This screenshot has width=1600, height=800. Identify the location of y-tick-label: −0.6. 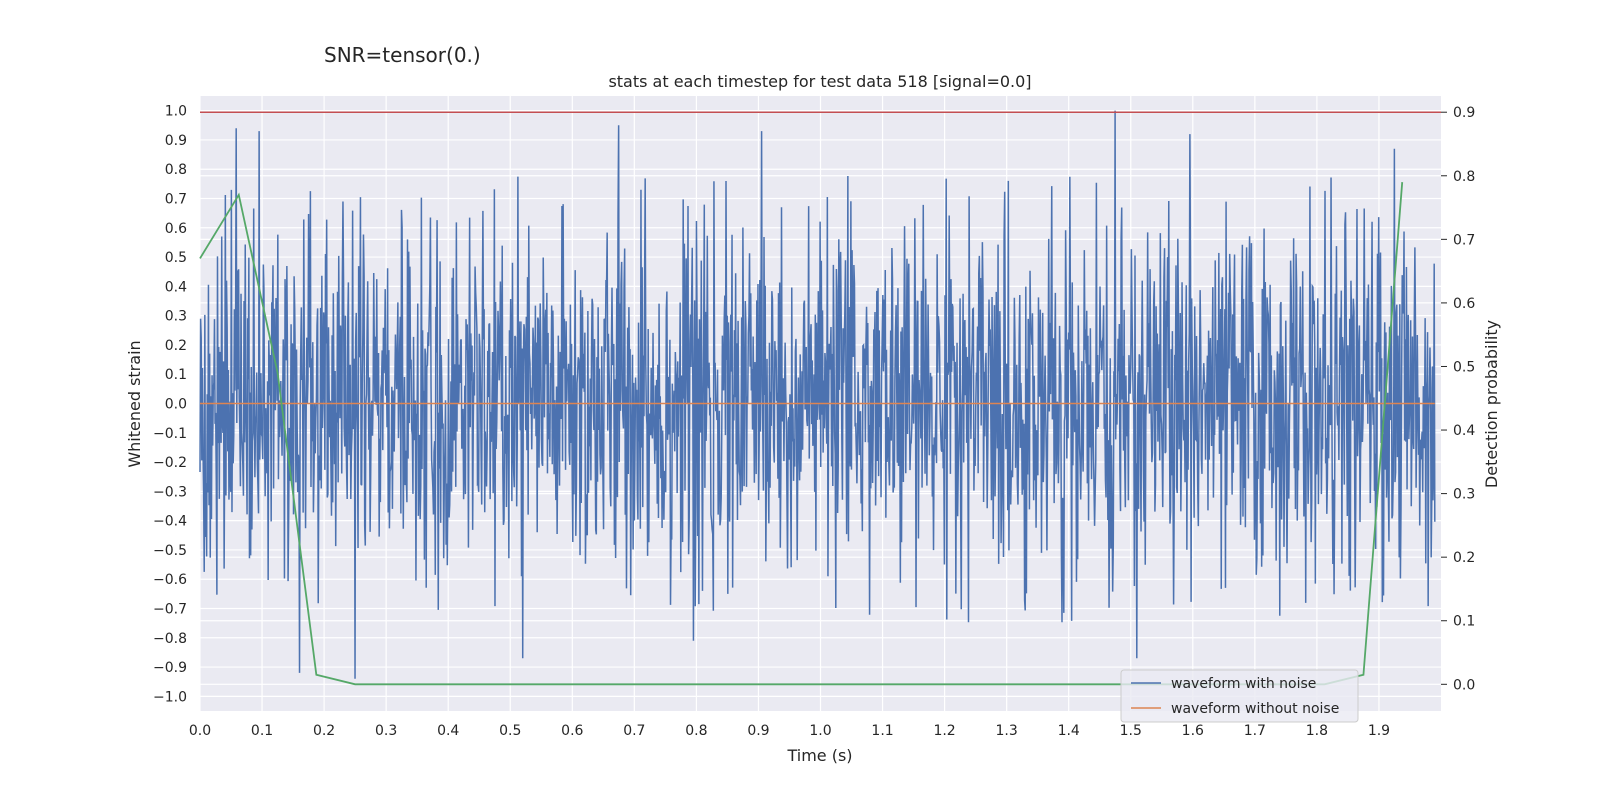
(170, 580).